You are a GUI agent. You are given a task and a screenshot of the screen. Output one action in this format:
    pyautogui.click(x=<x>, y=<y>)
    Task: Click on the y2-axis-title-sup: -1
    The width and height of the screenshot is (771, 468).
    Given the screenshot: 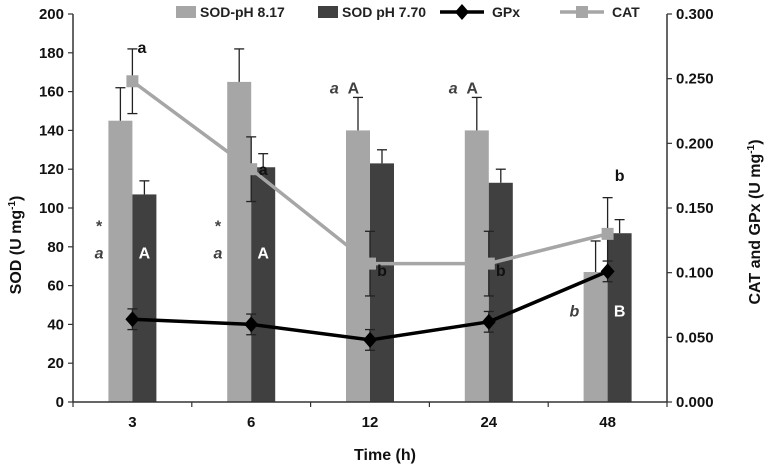 What is the action you would take?
    pyautogui.click(x=751, y=148)
    